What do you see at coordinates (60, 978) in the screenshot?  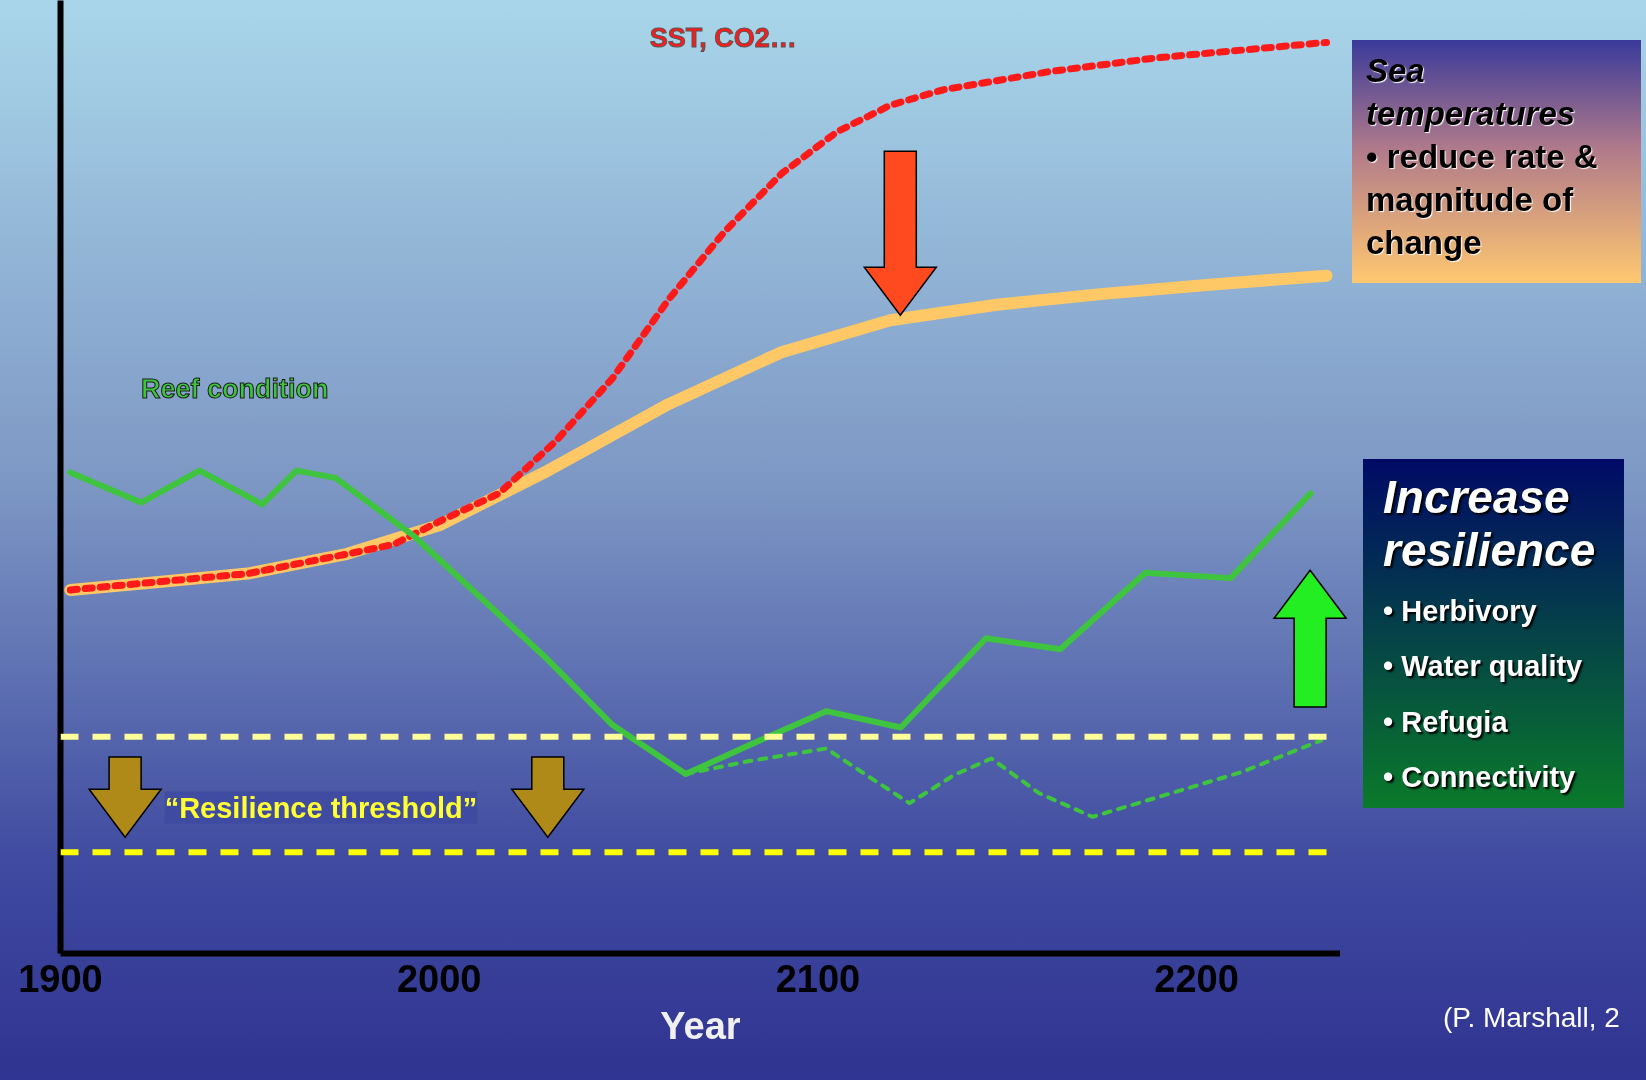 I see `x-tick-label: 1900` at bounding box center [60, 978].